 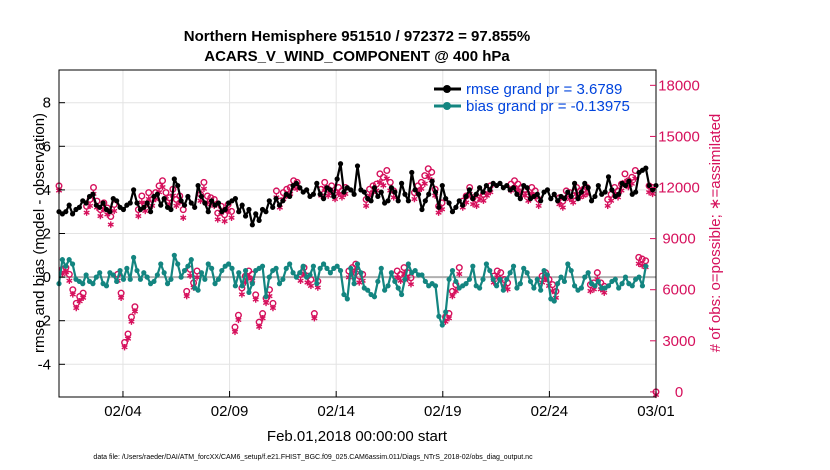 I want to click on x-tick-label: 02/14, so click(x=336, y=411).